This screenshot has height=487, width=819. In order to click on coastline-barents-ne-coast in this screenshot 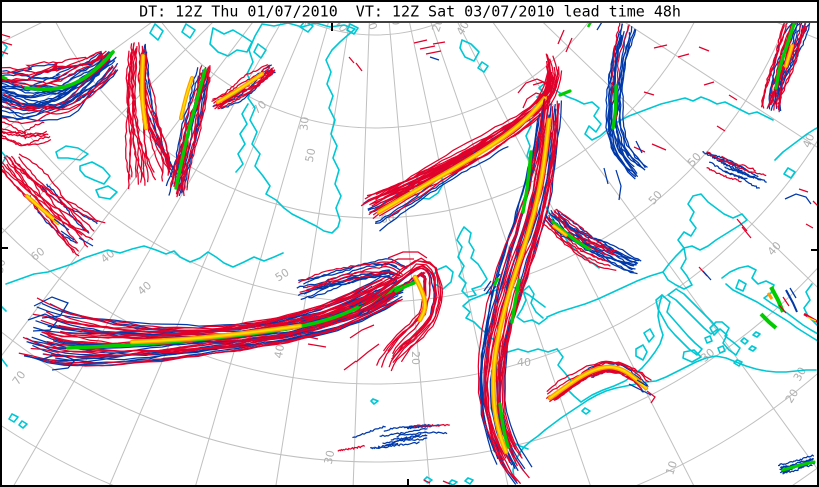, I will do `click(795, 144)`.